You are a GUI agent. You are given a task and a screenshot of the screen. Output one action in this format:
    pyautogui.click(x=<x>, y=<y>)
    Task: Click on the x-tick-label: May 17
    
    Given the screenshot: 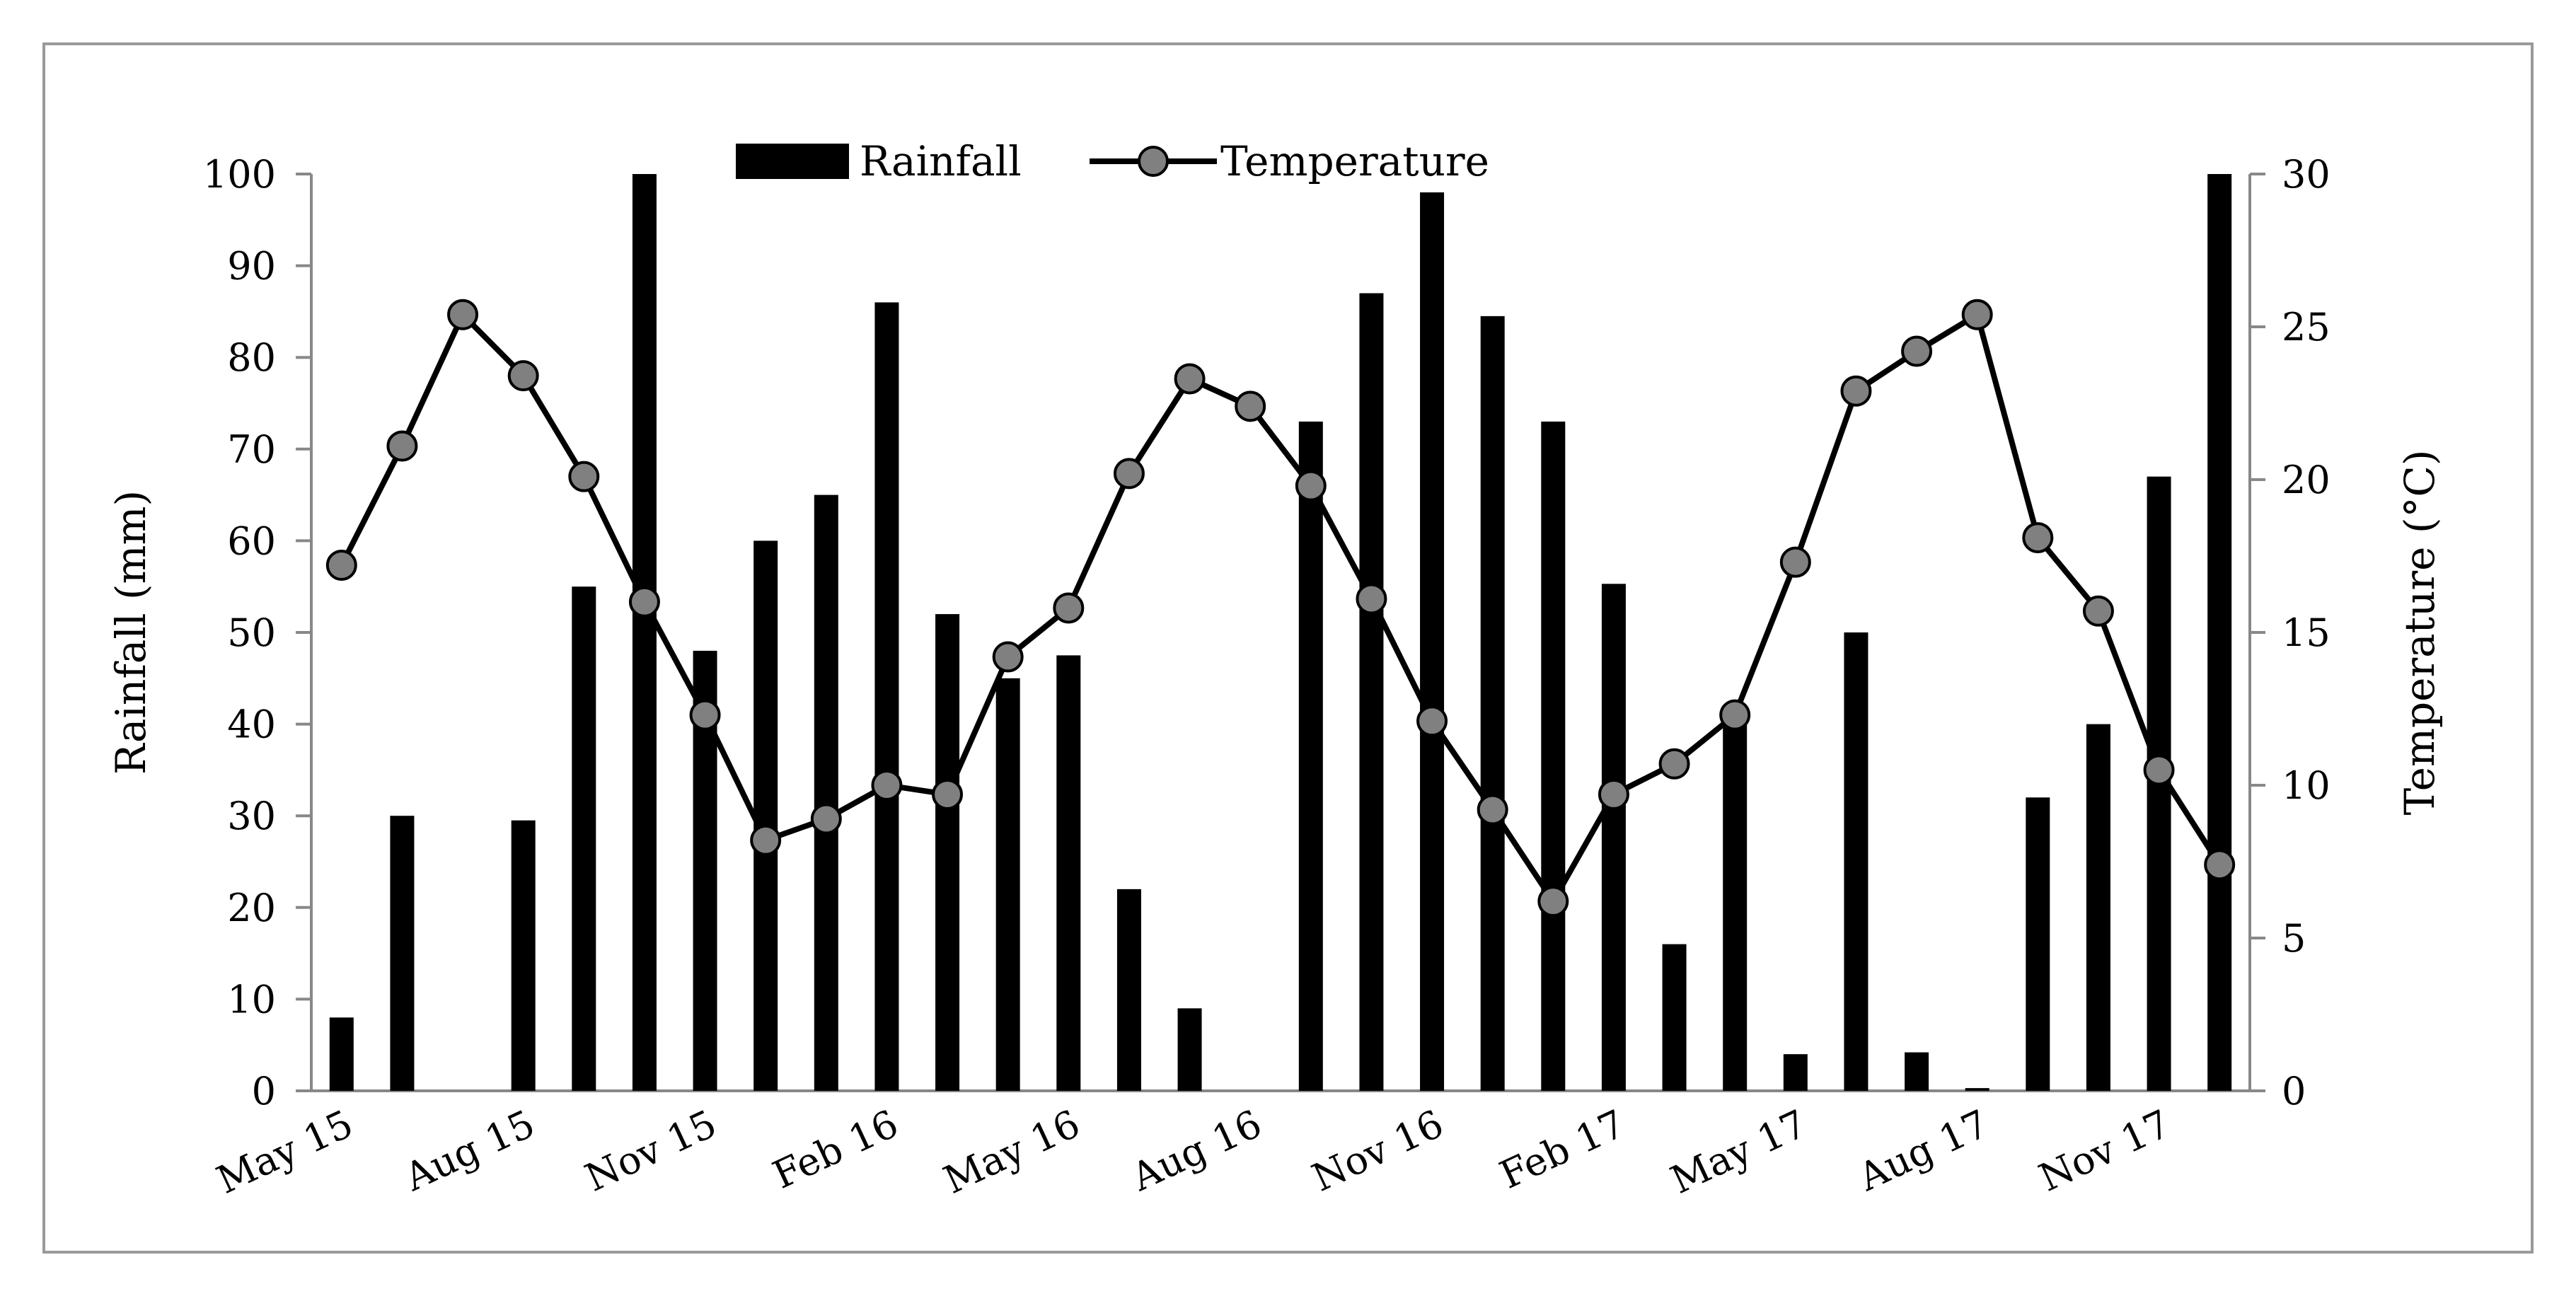 What is the action you would take?
    pyautogui.click(x=1738, y=1152)
    